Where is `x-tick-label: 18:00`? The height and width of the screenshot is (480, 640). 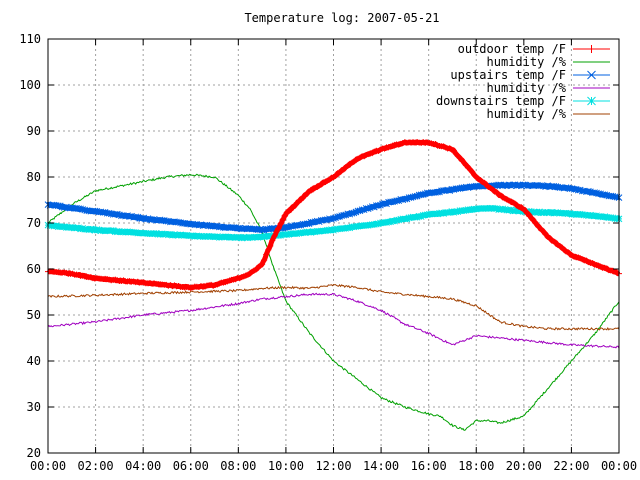 x-tick-label: 18:00 is located at coordinates (476, 466).